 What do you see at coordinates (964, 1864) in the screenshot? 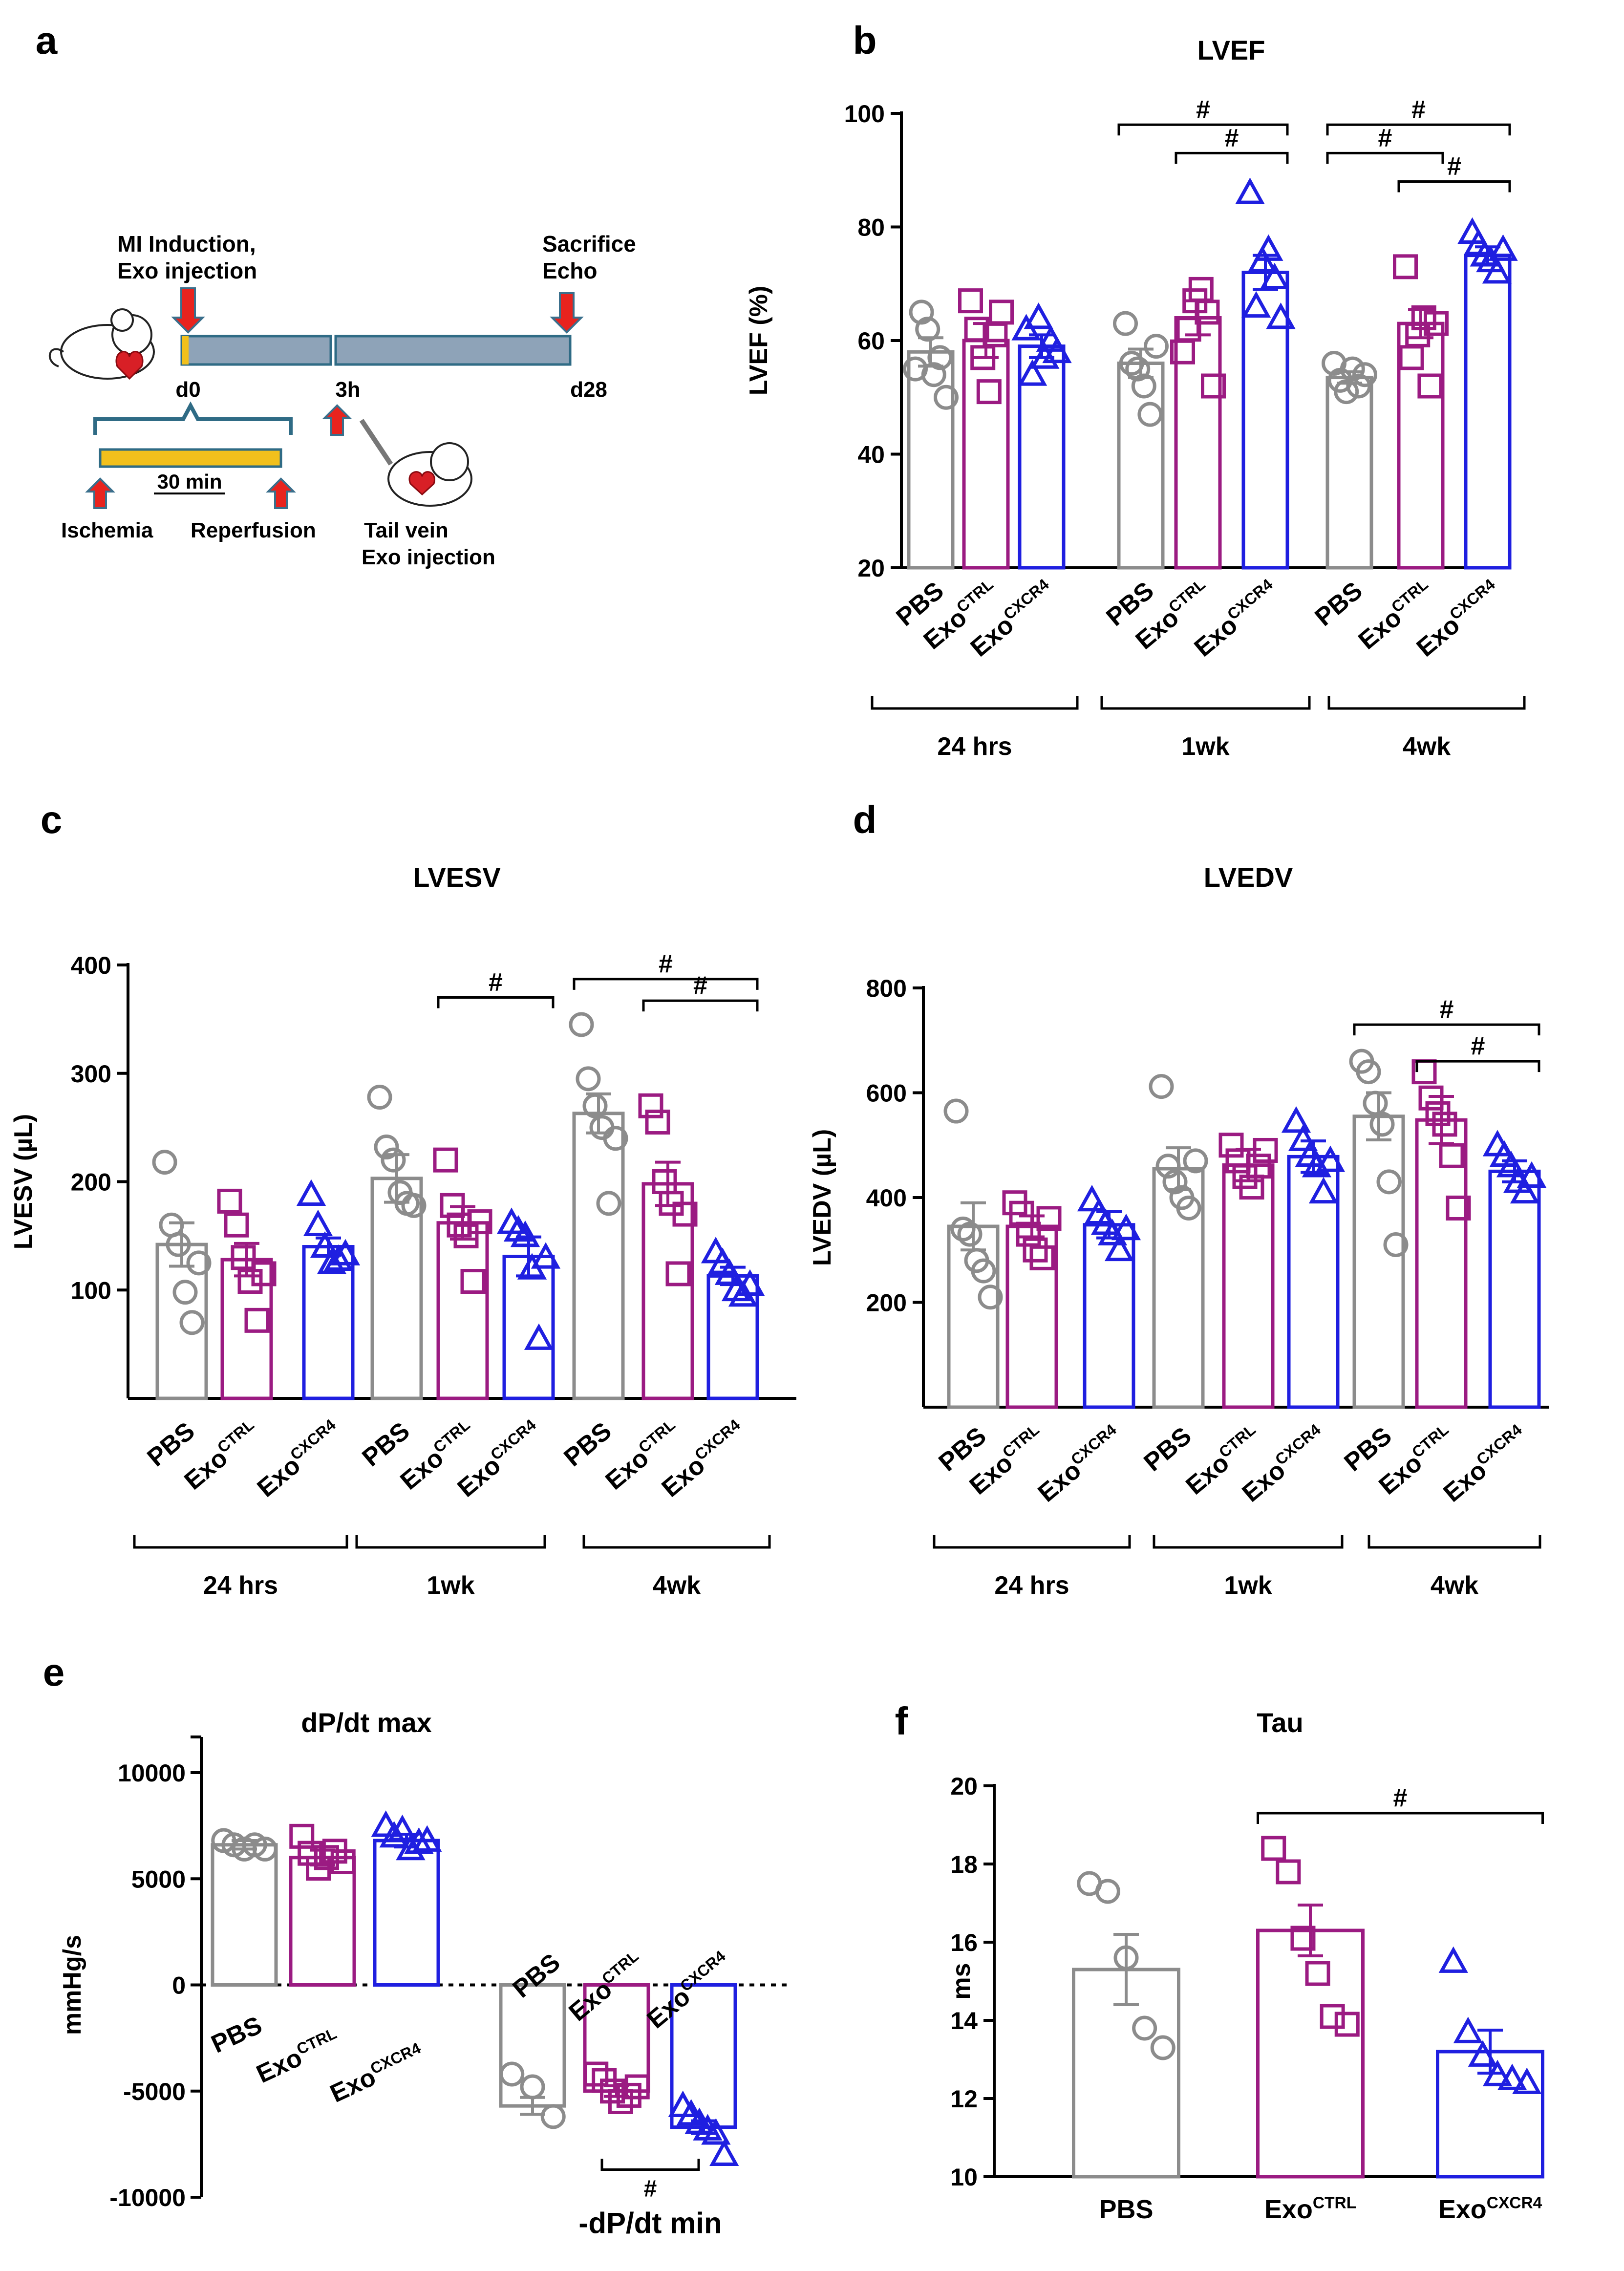
I see `y-tick-label: 18` at bounding box center [964, 1864].